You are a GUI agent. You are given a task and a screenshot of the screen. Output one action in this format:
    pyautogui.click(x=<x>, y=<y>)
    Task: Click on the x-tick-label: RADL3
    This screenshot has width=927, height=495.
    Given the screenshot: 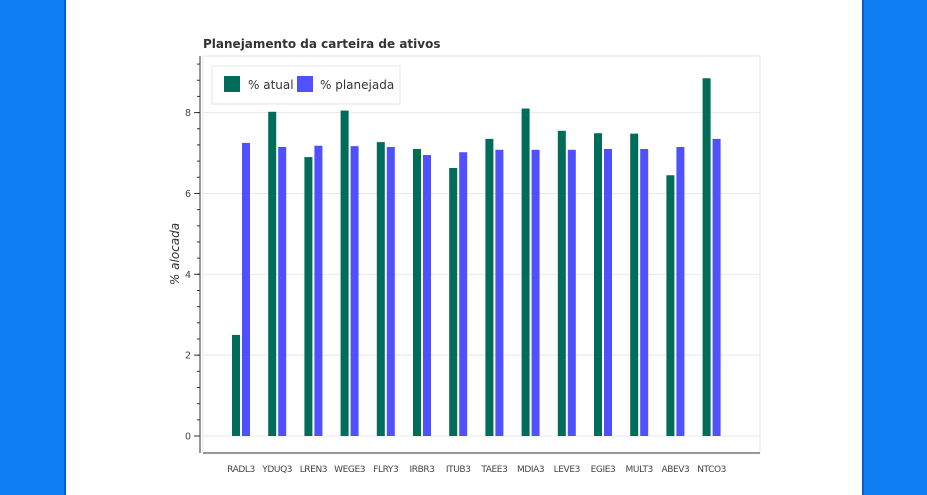 What is the action you would take?
    pyautogui.click(x=241, y=470)
    